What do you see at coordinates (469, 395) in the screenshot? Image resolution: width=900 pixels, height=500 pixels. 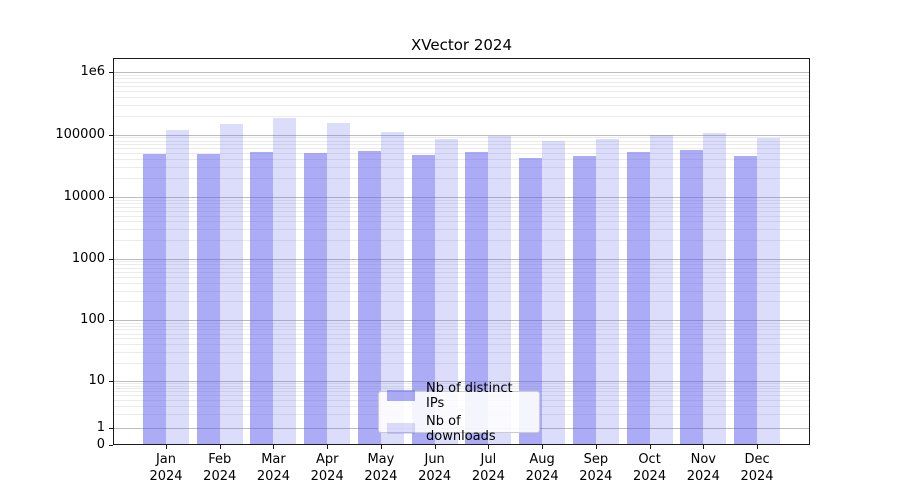 I see `legend-label: Nb of distinct IPs` at bounding box center [469, 395].